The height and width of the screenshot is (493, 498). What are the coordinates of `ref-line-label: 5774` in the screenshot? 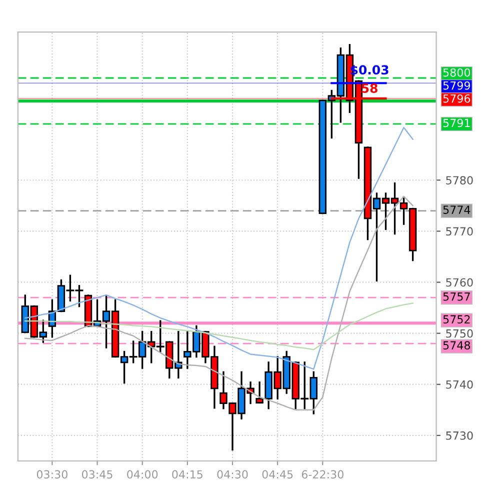 It's located at (456, 210).